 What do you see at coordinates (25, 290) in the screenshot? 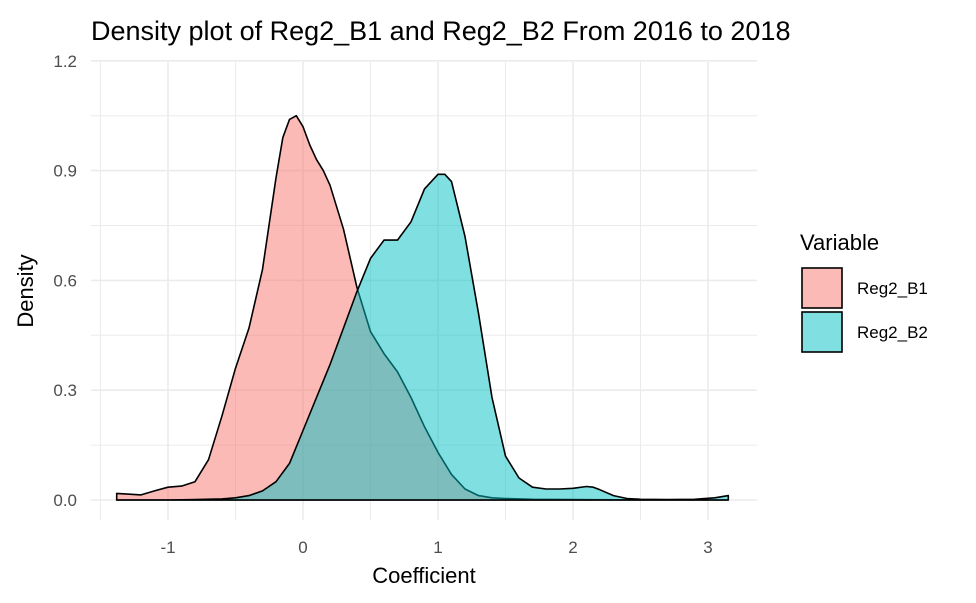
I see `y-axis-label: Density` at bounding box center [25, 290].